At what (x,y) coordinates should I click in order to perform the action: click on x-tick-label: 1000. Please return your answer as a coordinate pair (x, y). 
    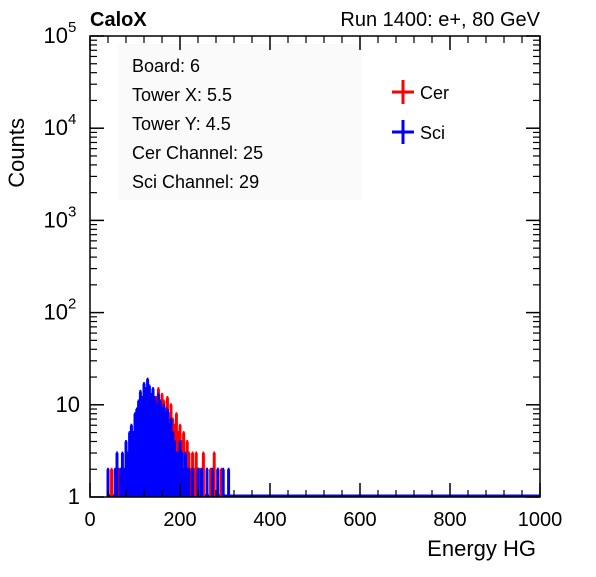
    Looking at the image, I should click on (540, 520).